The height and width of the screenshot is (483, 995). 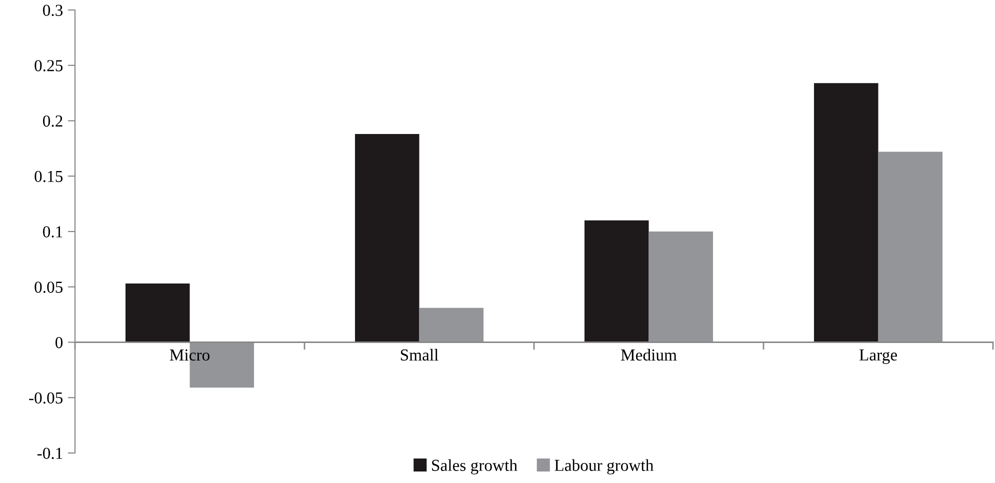 I want to click on y-tick-label: 0.15, so click(x=48, y=176).